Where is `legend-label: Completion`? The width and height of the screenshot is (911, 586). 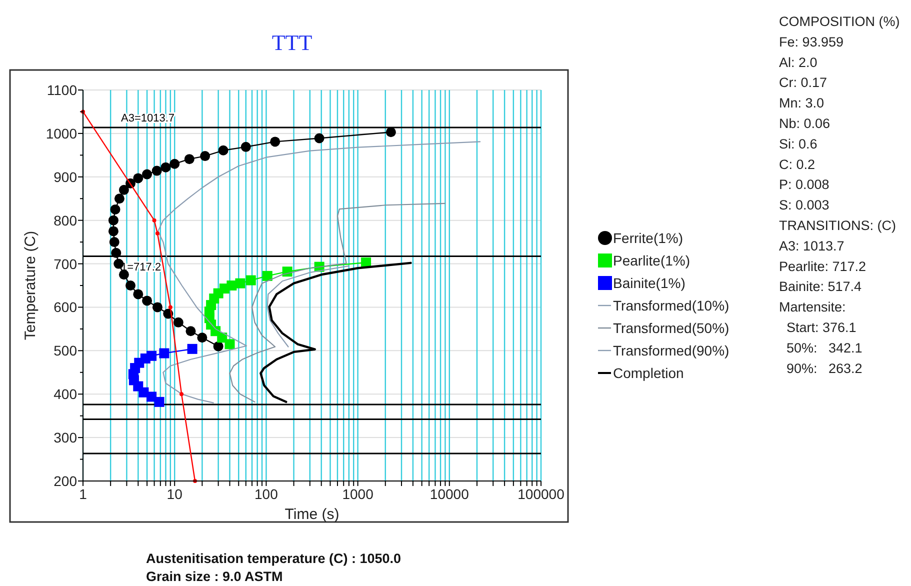
legend-label: Completion is located at coordinates (648, 373).